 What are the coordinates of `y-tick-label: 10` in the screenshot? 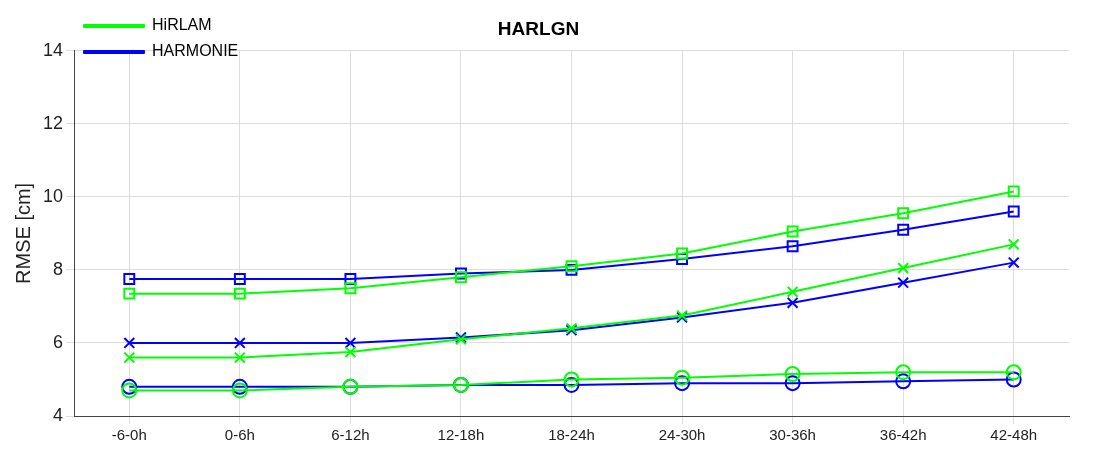 It's located at (53, 195).